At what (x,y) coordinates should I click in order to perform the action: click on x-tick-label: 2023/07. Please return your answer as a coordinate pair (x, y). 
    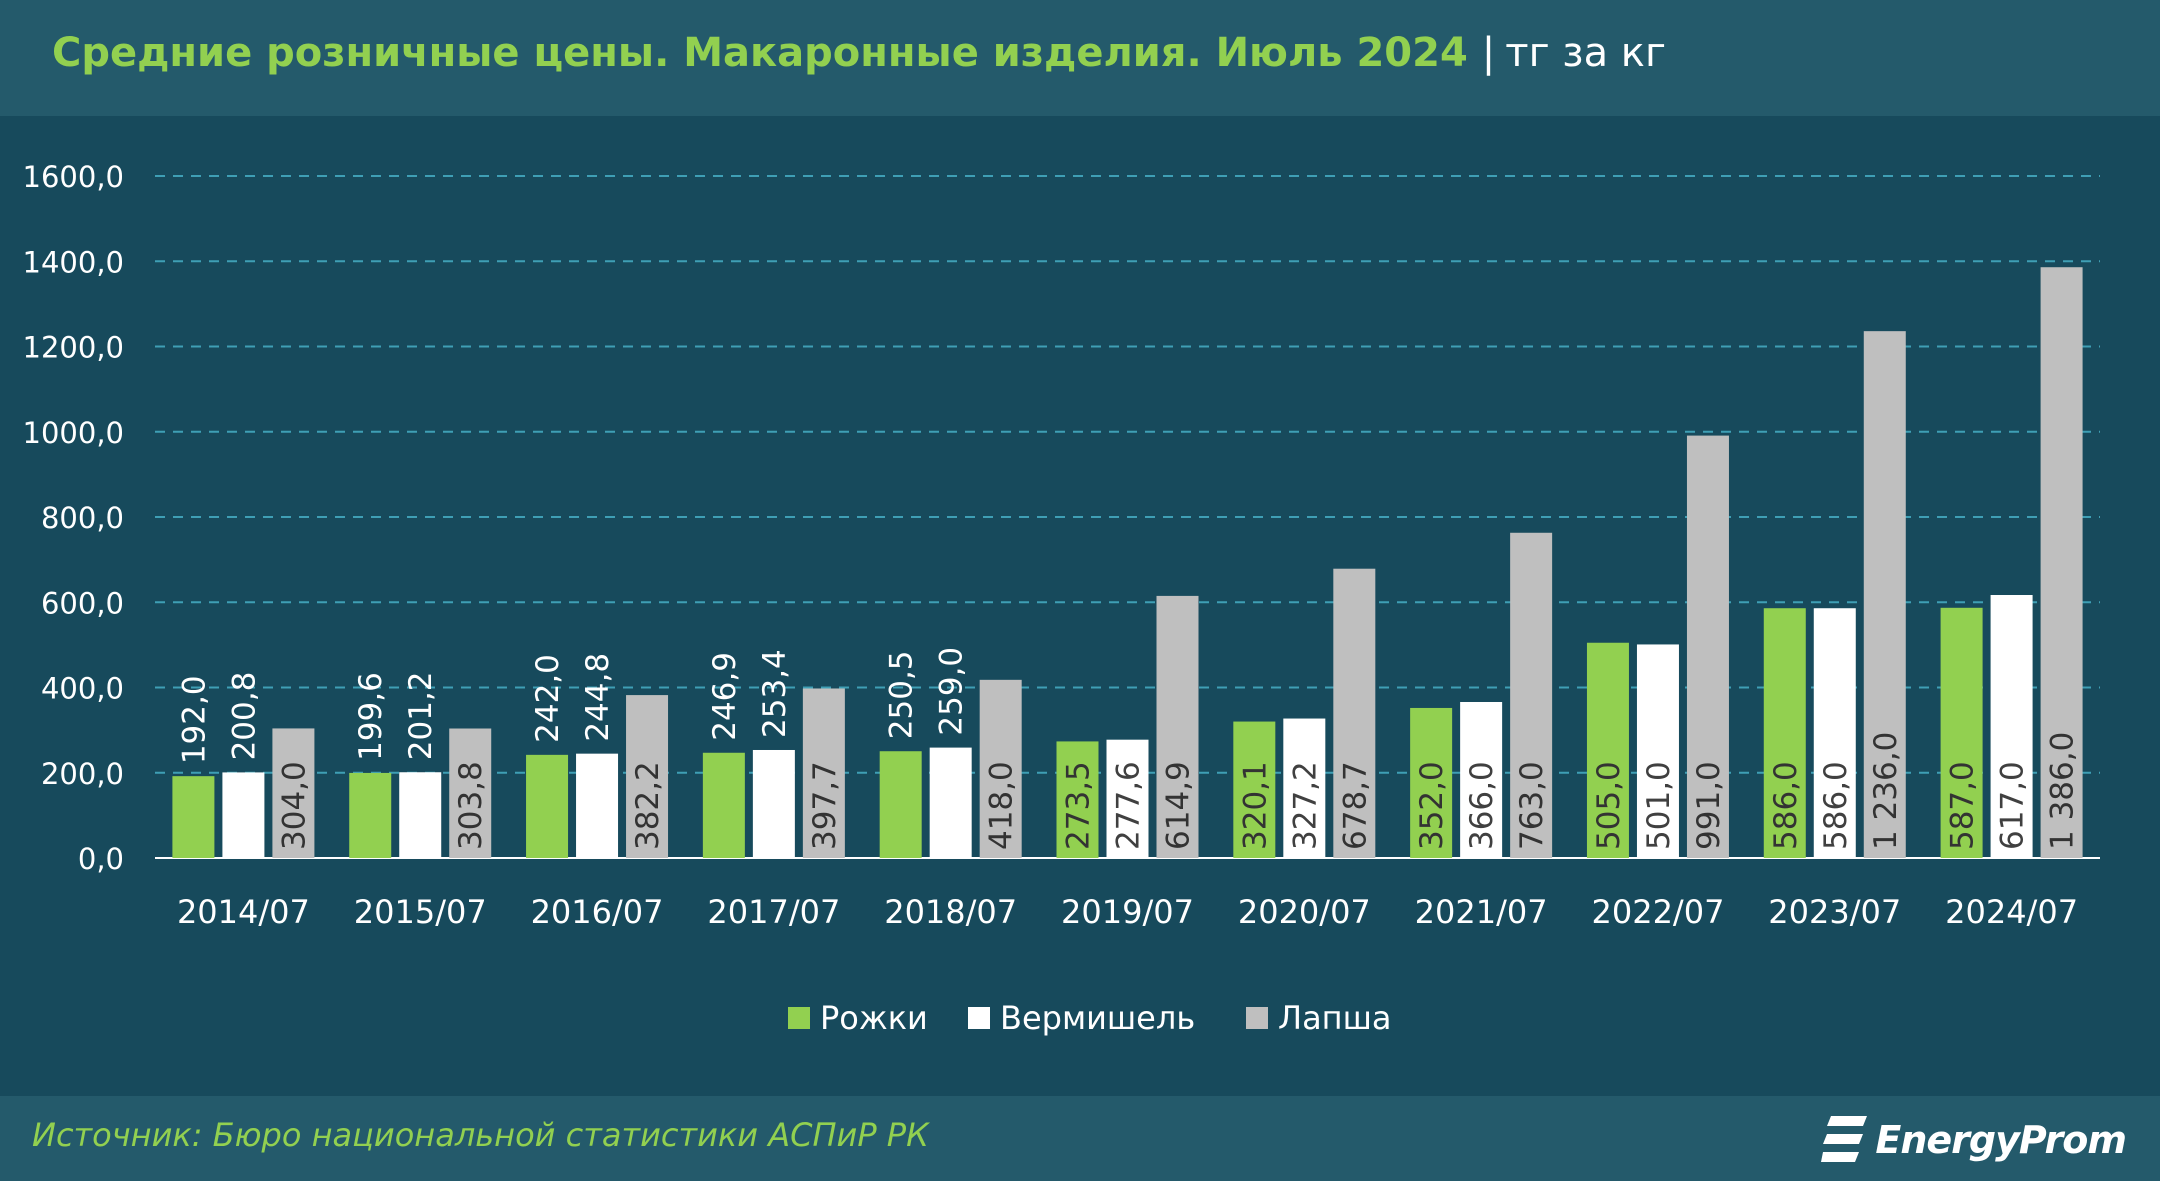
    Looking at the image, I should click on (1834, 912).